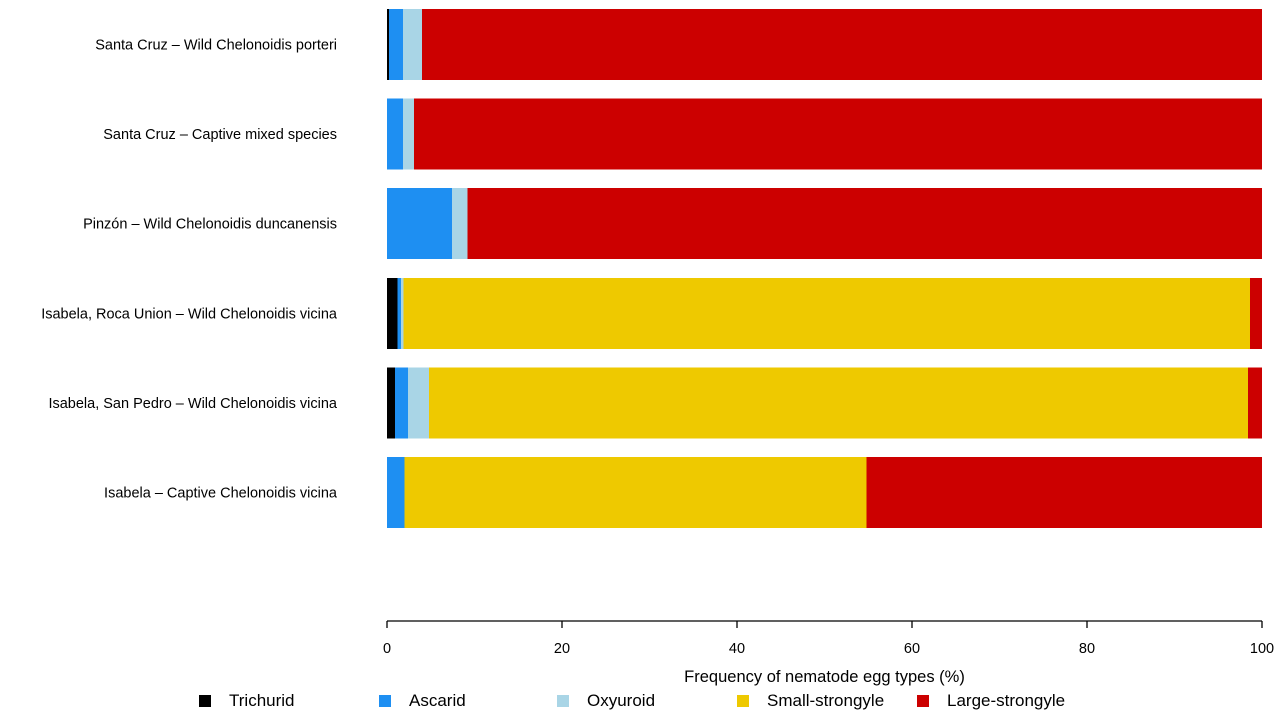 The width and height of the screenshot is (1278, 719). I want to click on legend-item: Large-strongyle, so click(991, 700).